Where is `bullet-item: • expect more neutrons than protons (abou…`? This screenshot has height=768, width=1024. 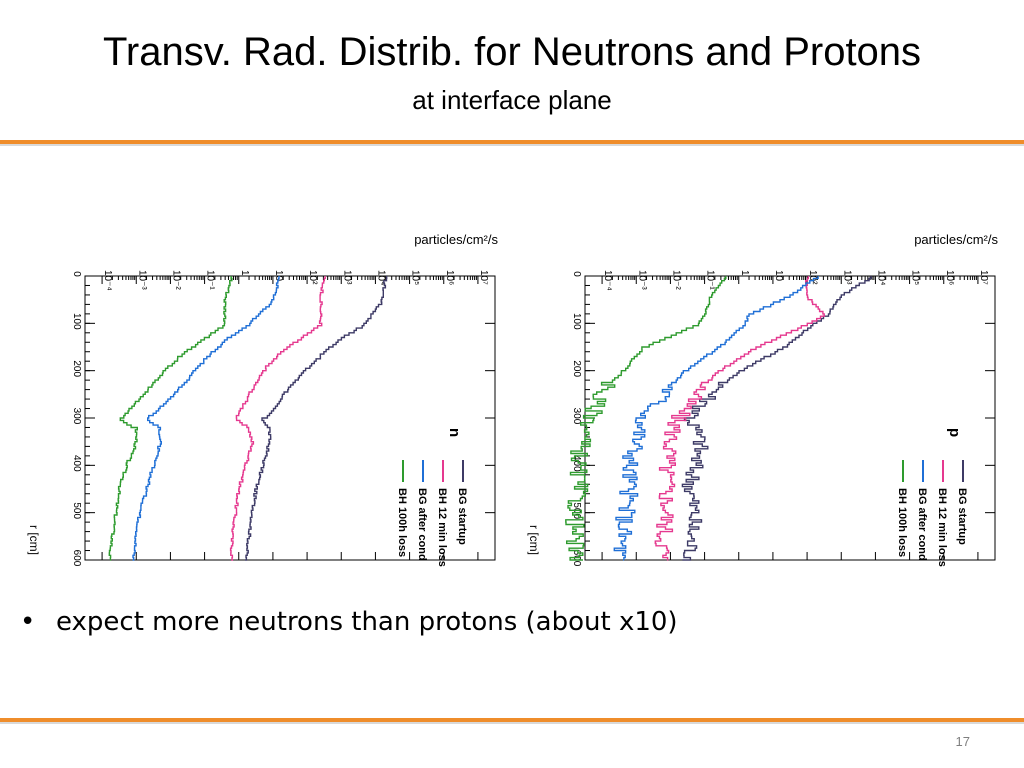
bullet-item: • expect more neutrons than protons (abou… is located at coordinates (510, 622).